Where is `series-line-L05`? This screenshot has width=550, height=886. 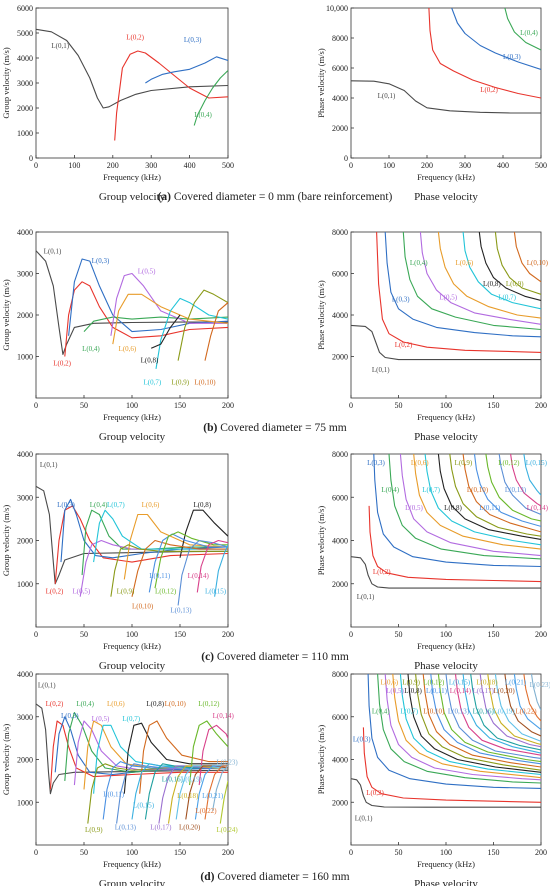
series-line-L05 is located at coordinates (480, 278).